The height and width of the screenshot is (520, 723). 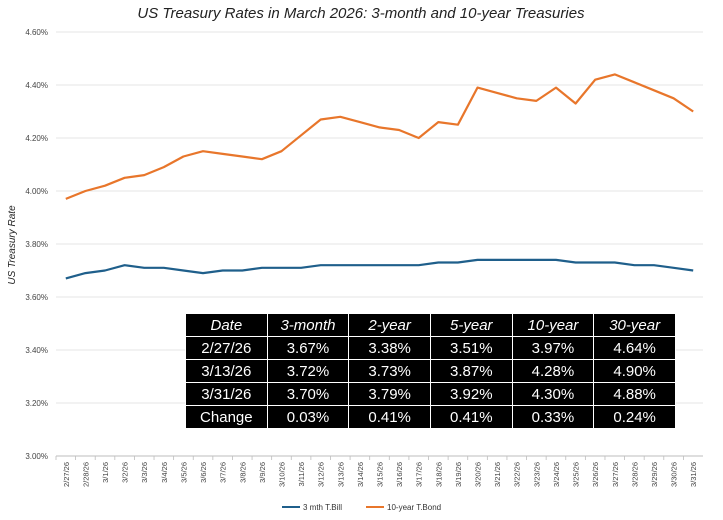 What do you see at coordinates (380, 474) in the screenshot?
I see `x-tick-label: 3/15/26` at bounding box center [380, 474].